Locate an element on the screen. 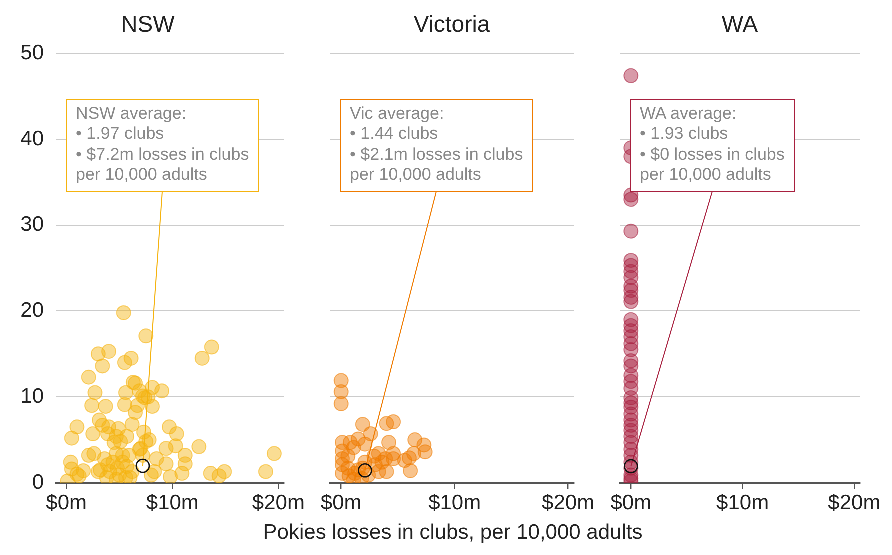 The height and width of the screenshot is (555, 892). annotation: WA average: • 1.93 clubs • $0 losses in clubs per 10,000 adults is located at coordinates (712, 145).